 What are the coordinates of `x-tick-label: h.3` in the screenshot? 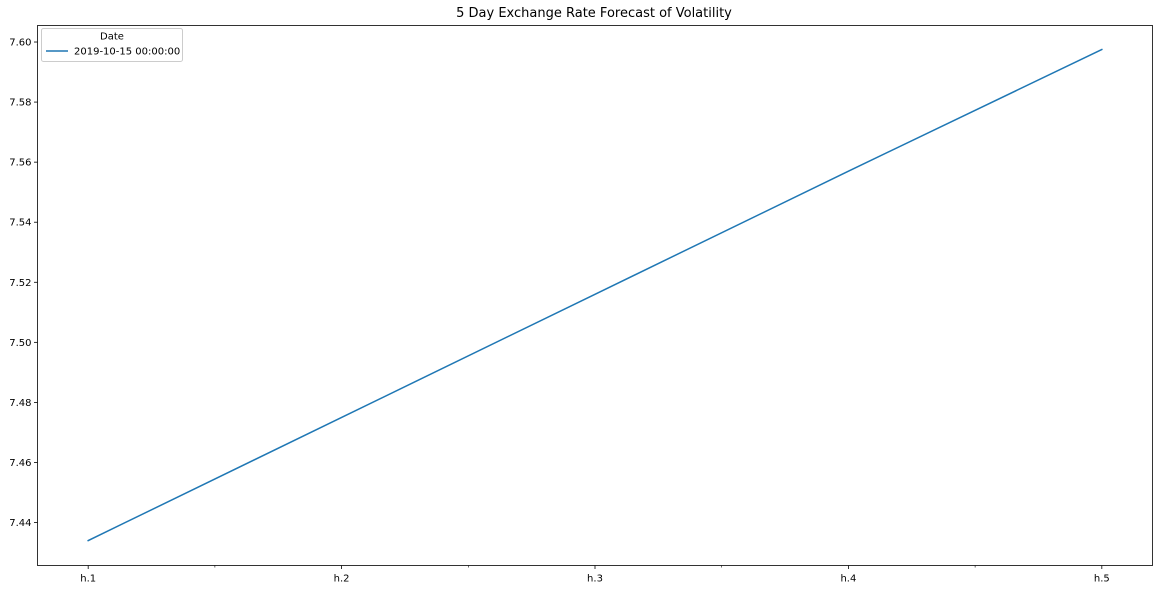 It's located at (595, 579).